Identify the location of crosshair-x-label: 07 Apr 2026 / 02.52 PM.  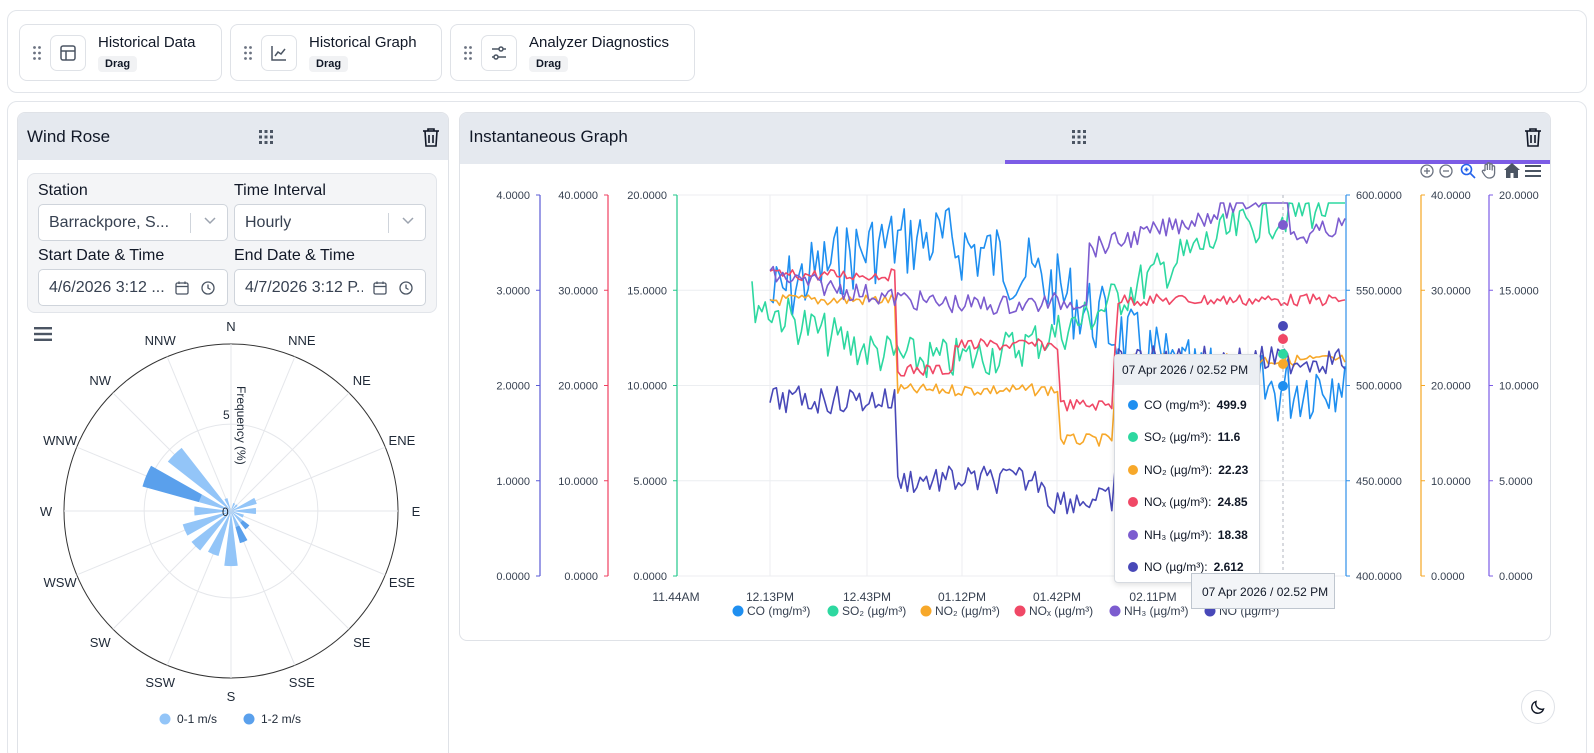
(1263, 591).